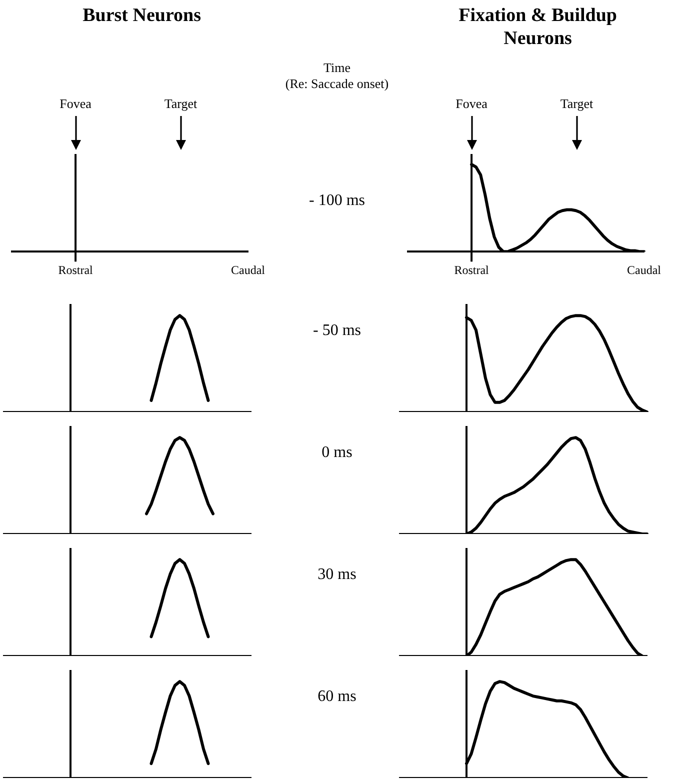  Describe the element at coordinates (142, 15) in the screenshot. I see `text: Burst Neurons` at that location.